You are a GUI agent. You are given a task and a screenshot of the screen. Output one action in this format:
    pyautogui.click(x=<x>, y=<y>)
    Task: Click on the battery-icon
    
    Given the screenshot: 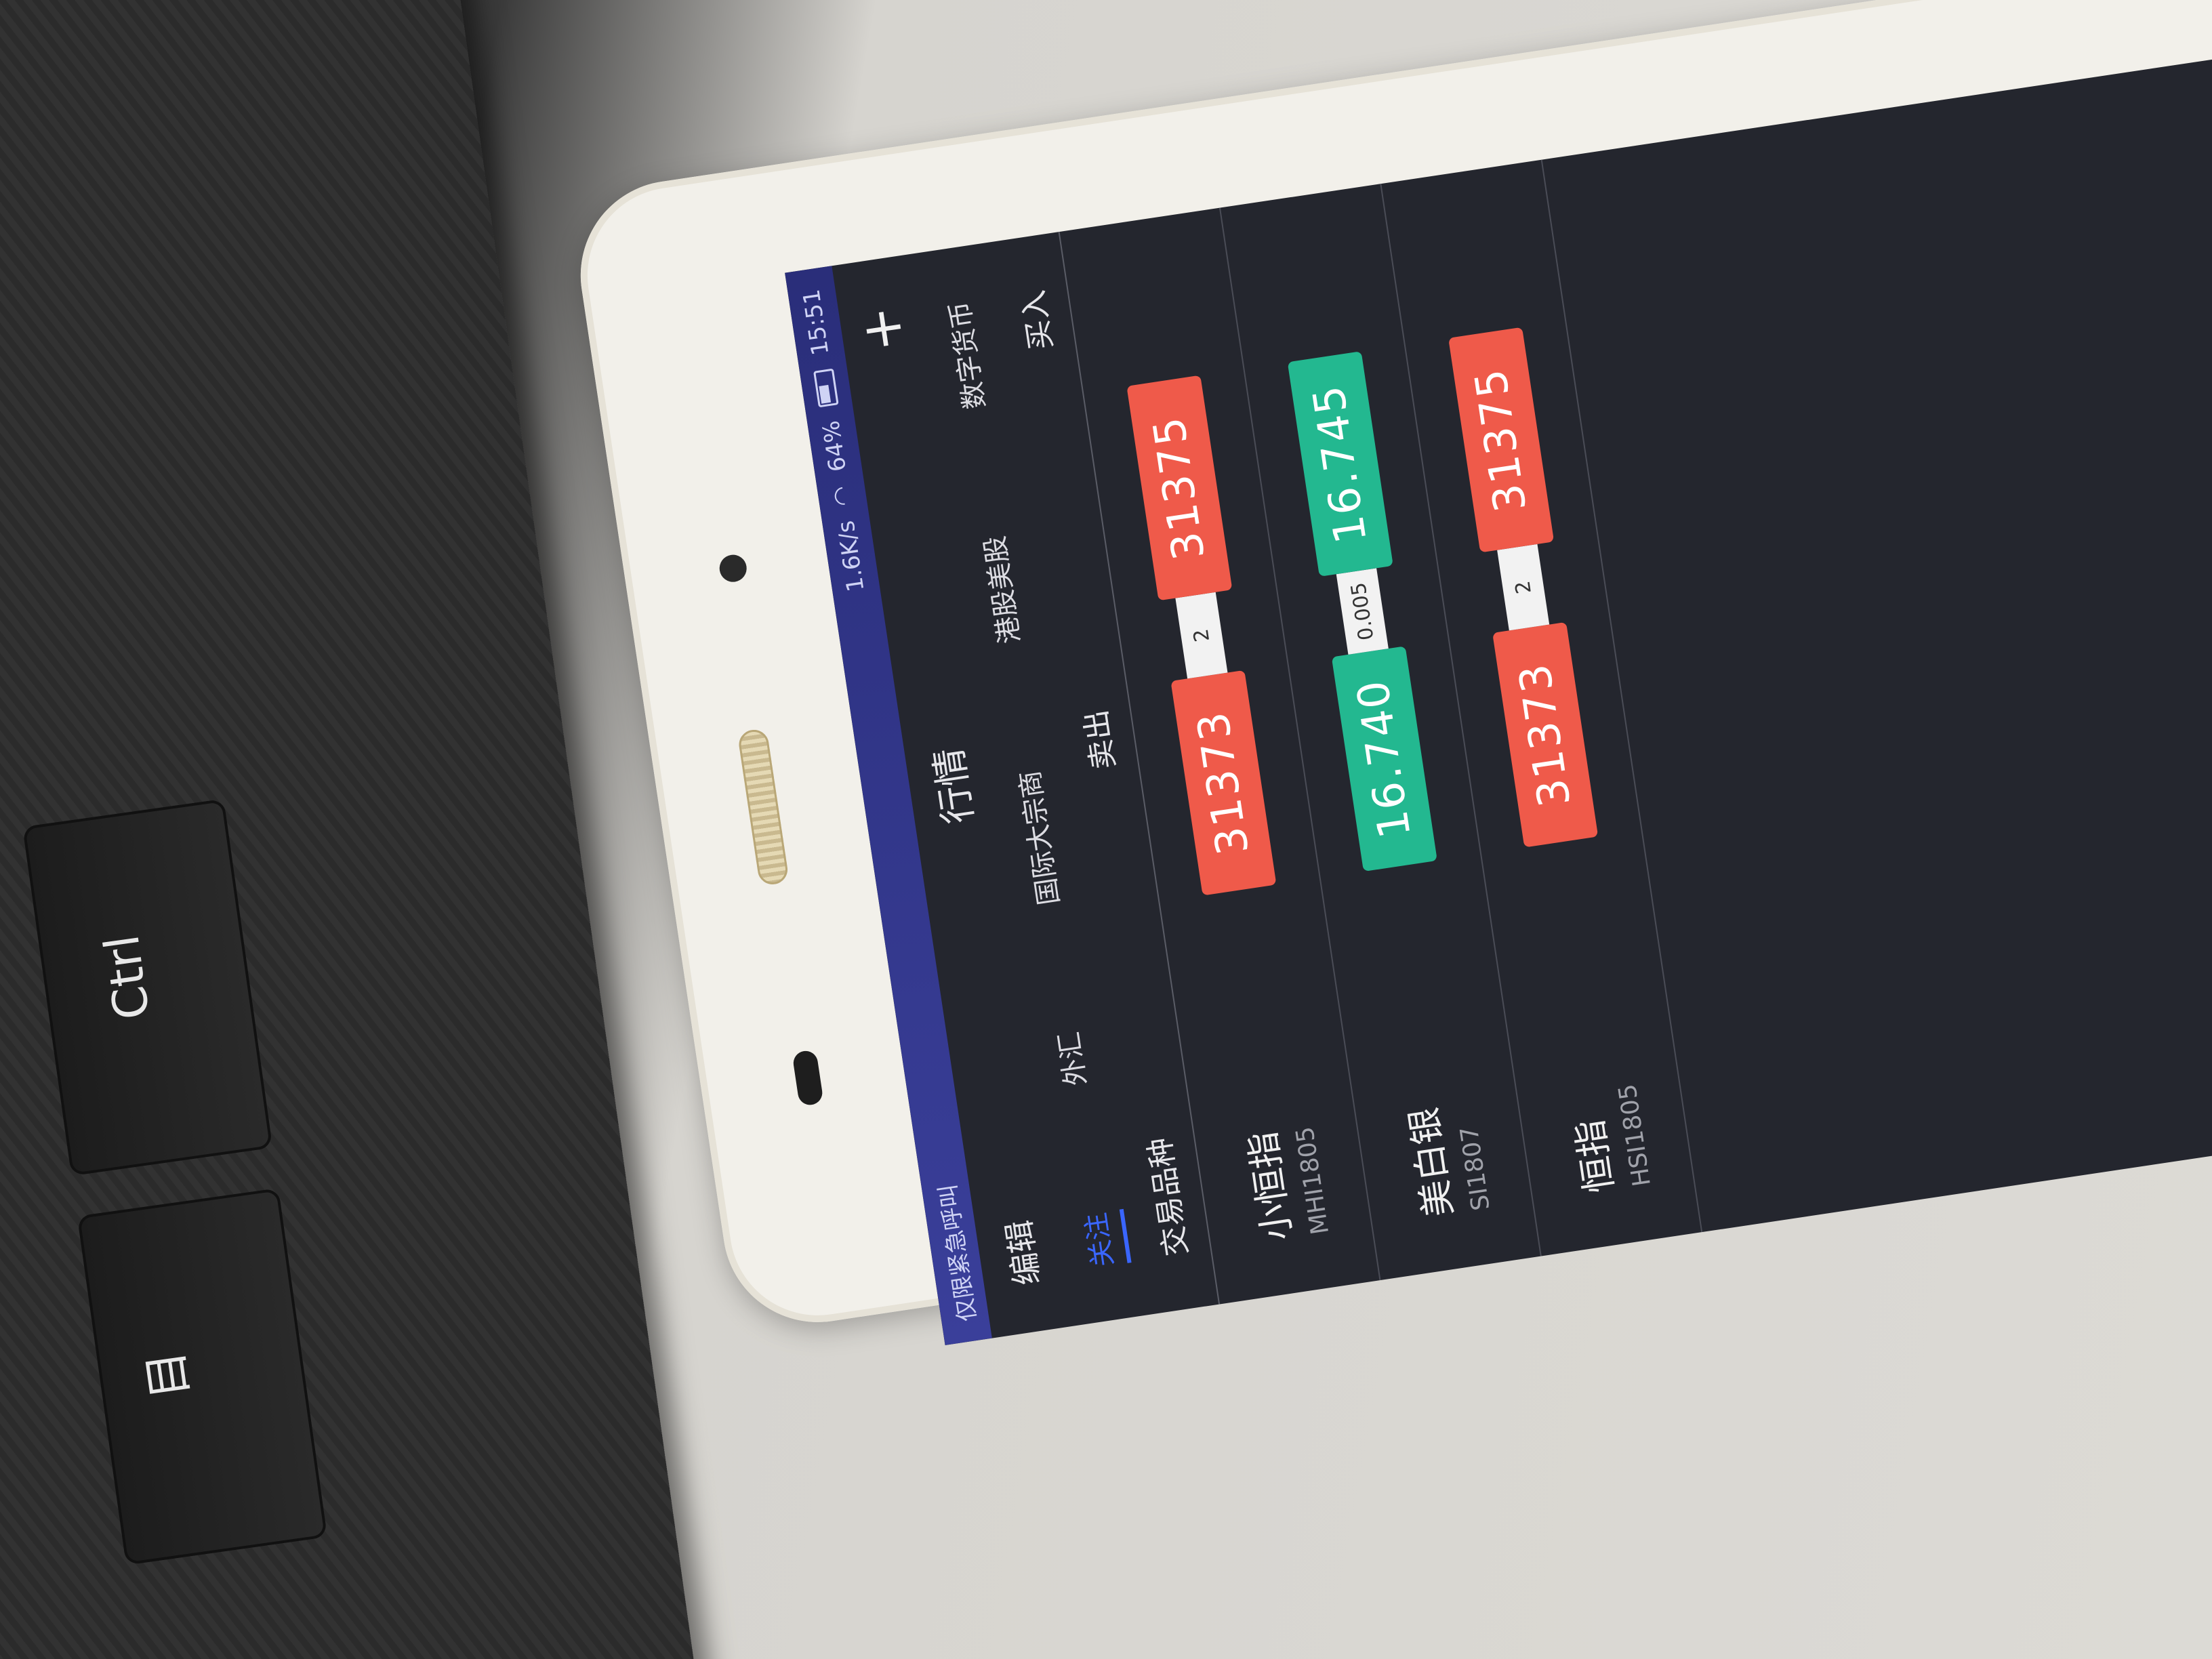 What is the action you would take?
    pyautogui.click(x=826, y=388)
    